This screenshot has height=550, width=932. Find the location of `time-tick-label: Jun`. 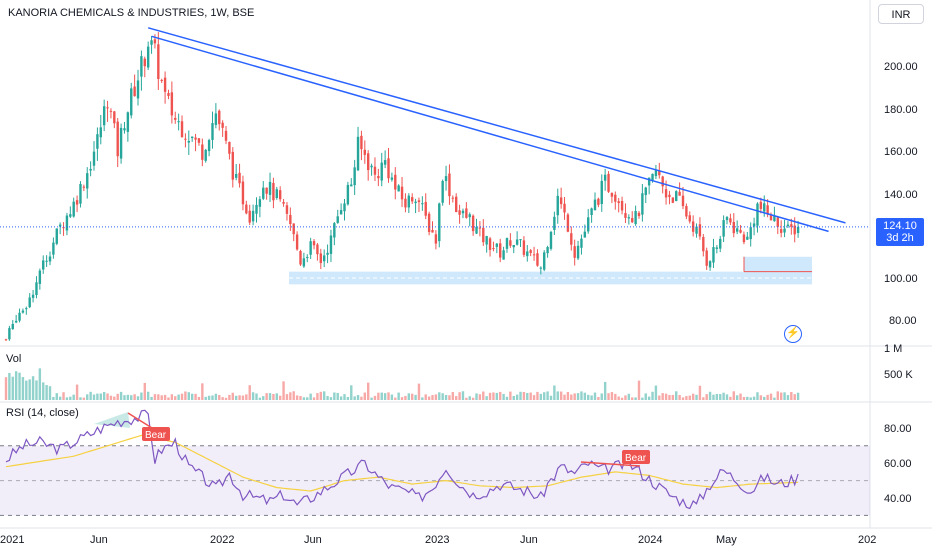

time-tick-label: Jun is located at coordinates (529, 540).